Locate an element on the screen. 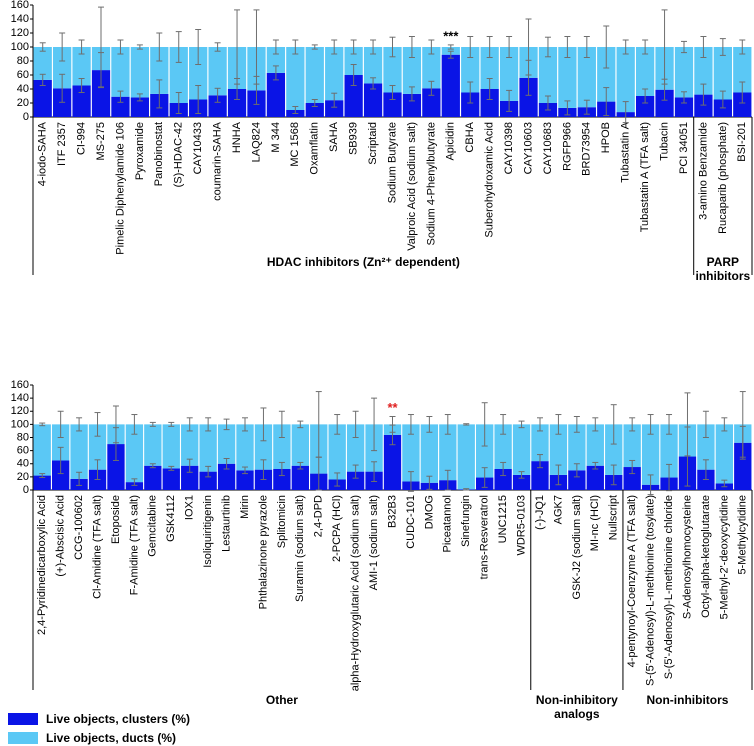  x-tick-label: LAQ824 is located at coordinates (256, 142).